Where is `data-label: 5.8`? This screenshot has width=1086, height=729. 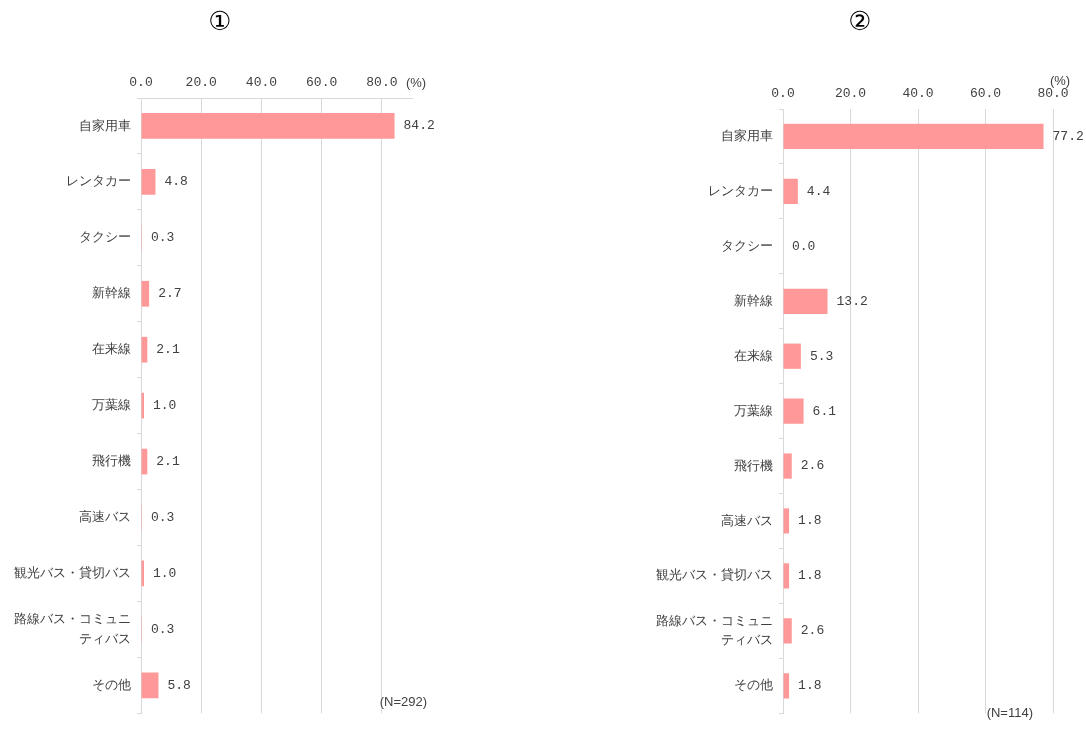
data-label: 5.8 is located at coordinates (179, 685).